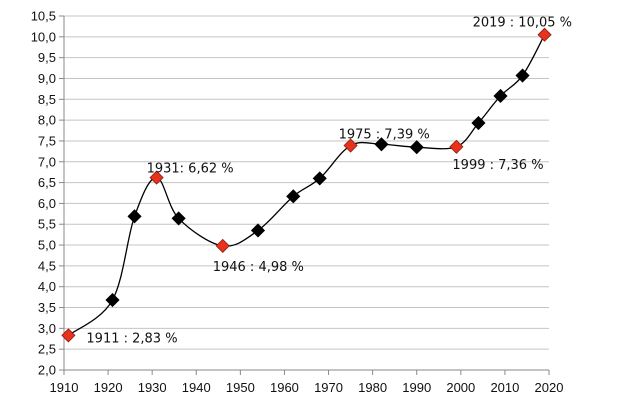 The height and width of the screenshot is (404, 618). I want to click on x-tick-label: 1910, so click(64, 387).